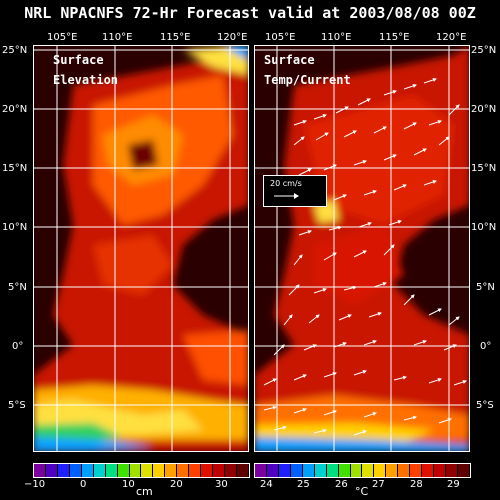  What do you see at coordinates (17, 287) in the screenshot?
I see `lat-tick-5n-left: 5°N` at bounding box center [17, 287].